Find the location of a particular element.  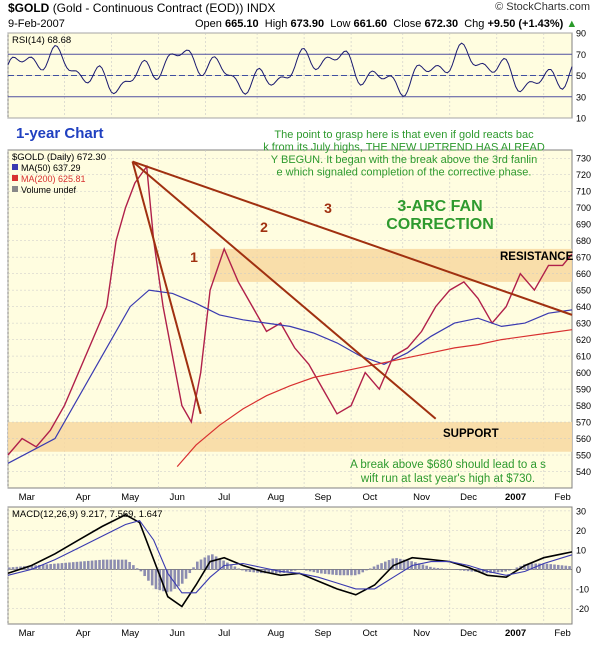

support-band is located at coordinates (290, 437).